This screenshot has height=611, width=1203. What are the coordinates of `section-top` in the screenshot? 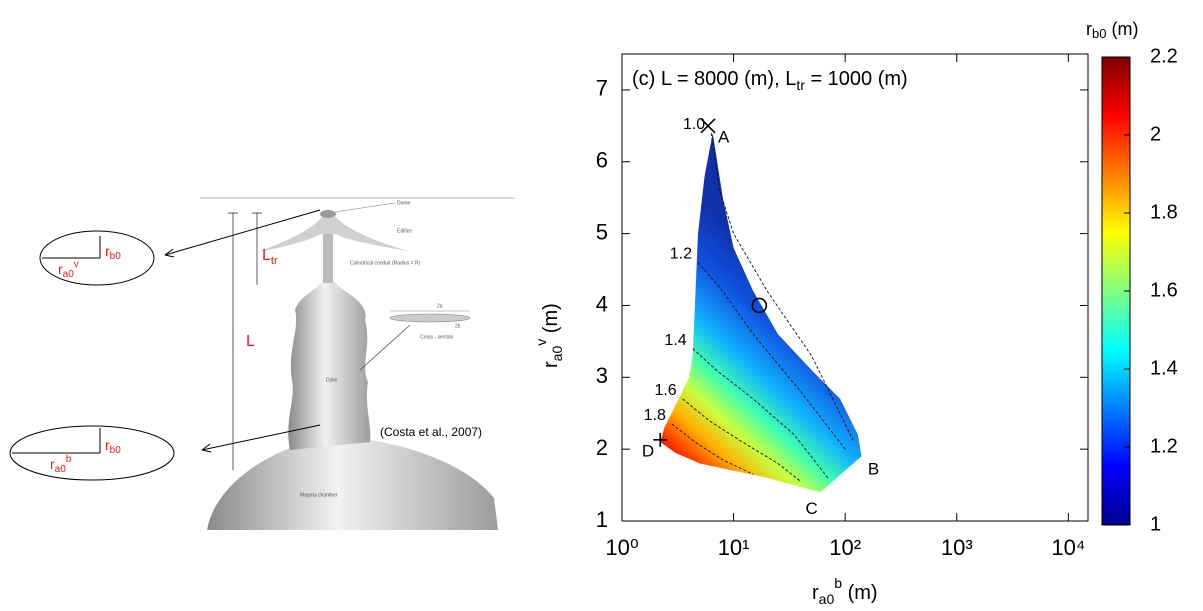 It's located at (97, 258).